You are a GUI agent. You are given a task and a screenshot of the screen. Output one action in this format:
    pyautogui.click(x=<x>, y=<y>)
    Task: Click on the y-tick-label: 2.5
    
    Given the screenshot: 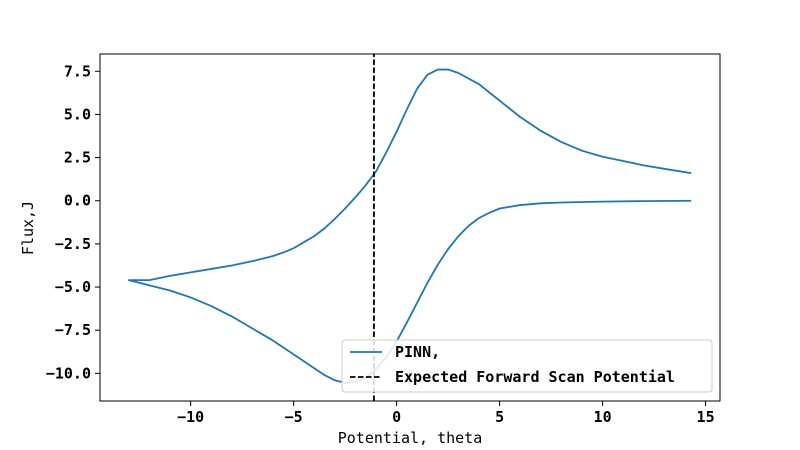 What is the action you would take?
    pyautogui.click(x=77, y=158)
    